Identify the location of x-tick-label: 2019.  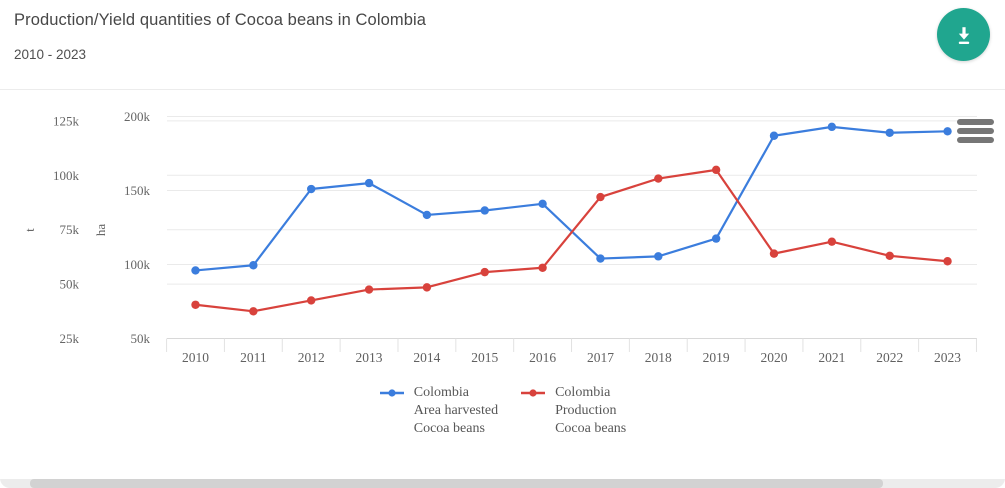
(716, 357).